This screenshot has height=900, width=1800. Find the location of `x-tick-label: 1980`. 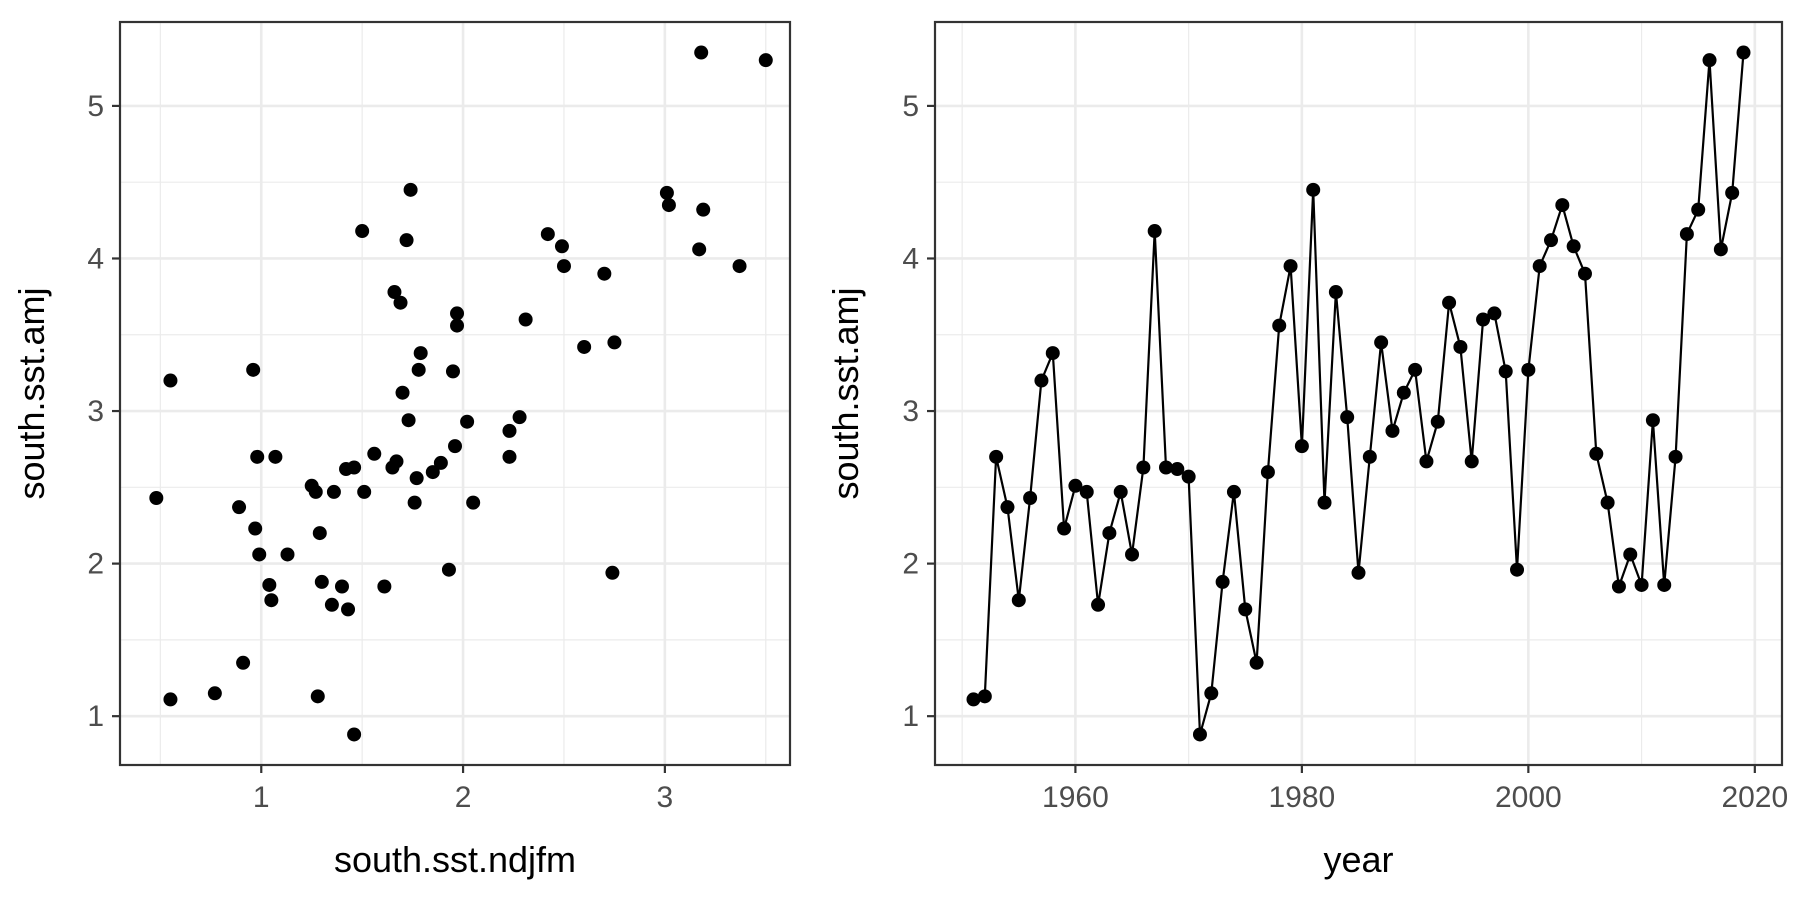

x-tick-label: 1980 is located at coordinates (1302, 797).